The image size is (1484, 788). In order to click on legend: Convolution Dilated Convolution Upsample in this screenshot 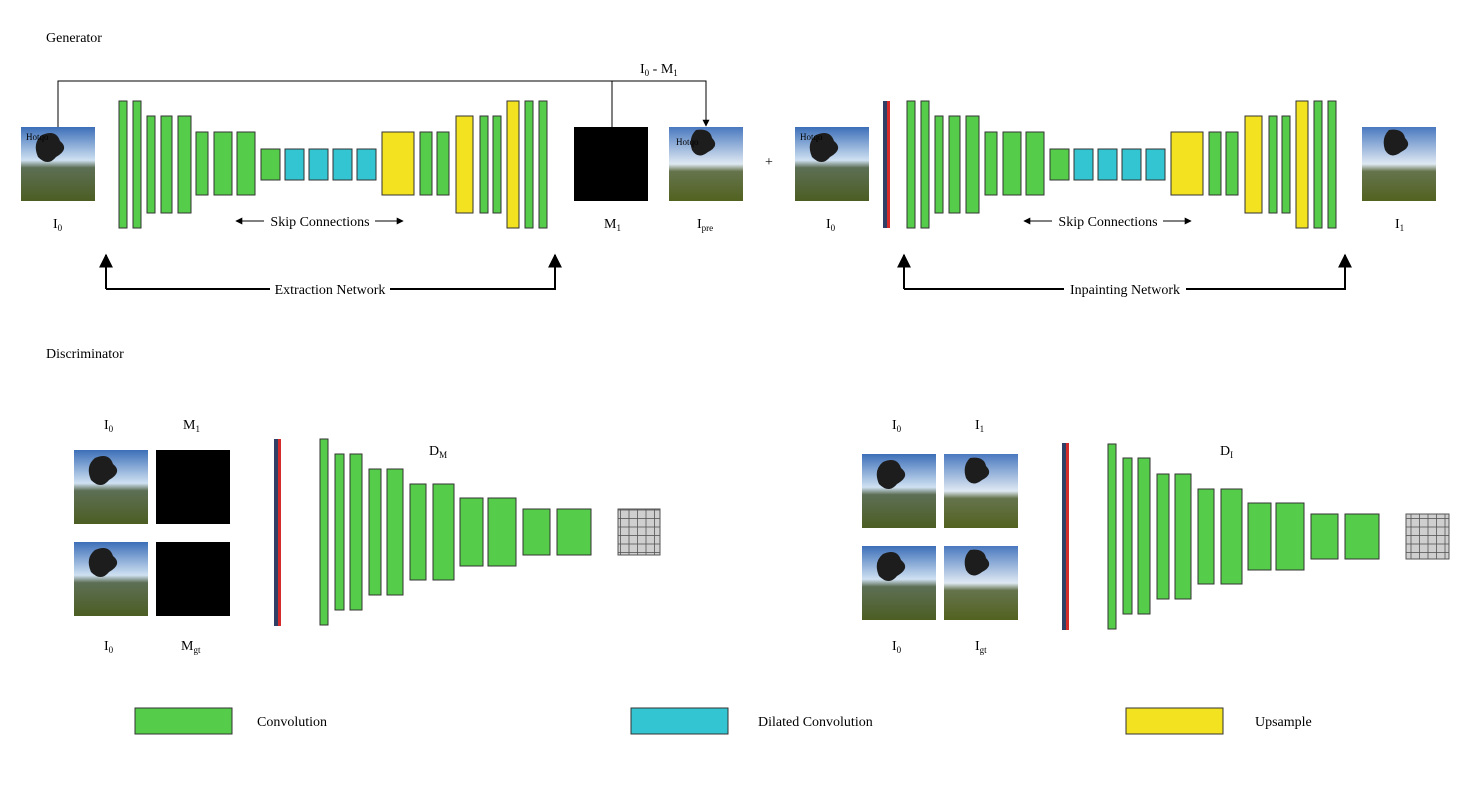, I will do `click(723, 721)`.